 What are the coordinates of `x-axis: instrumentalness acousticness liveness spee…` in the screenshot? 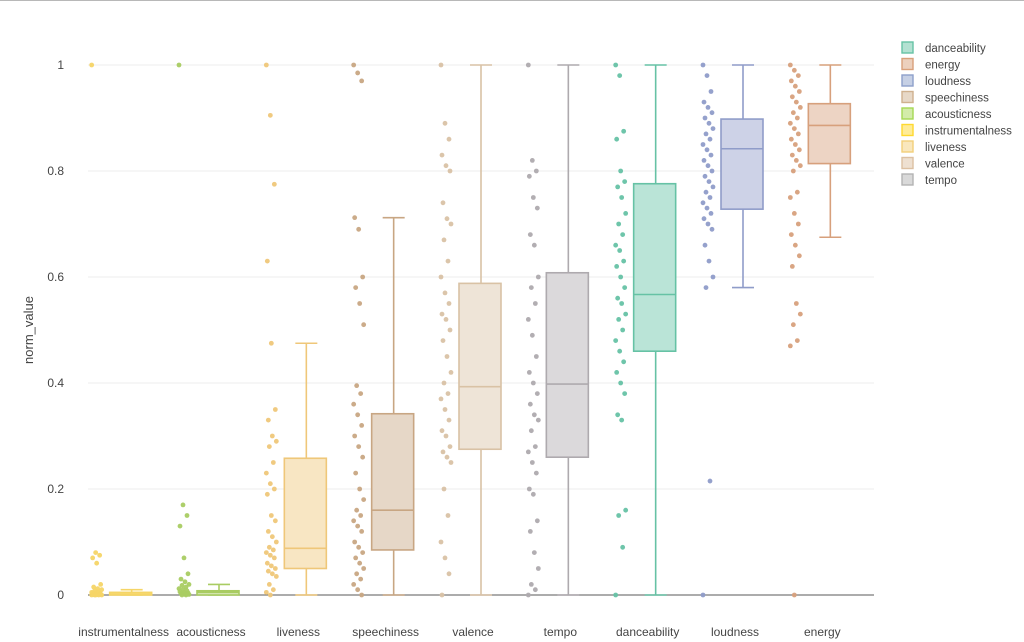 It's located at (459, 632).